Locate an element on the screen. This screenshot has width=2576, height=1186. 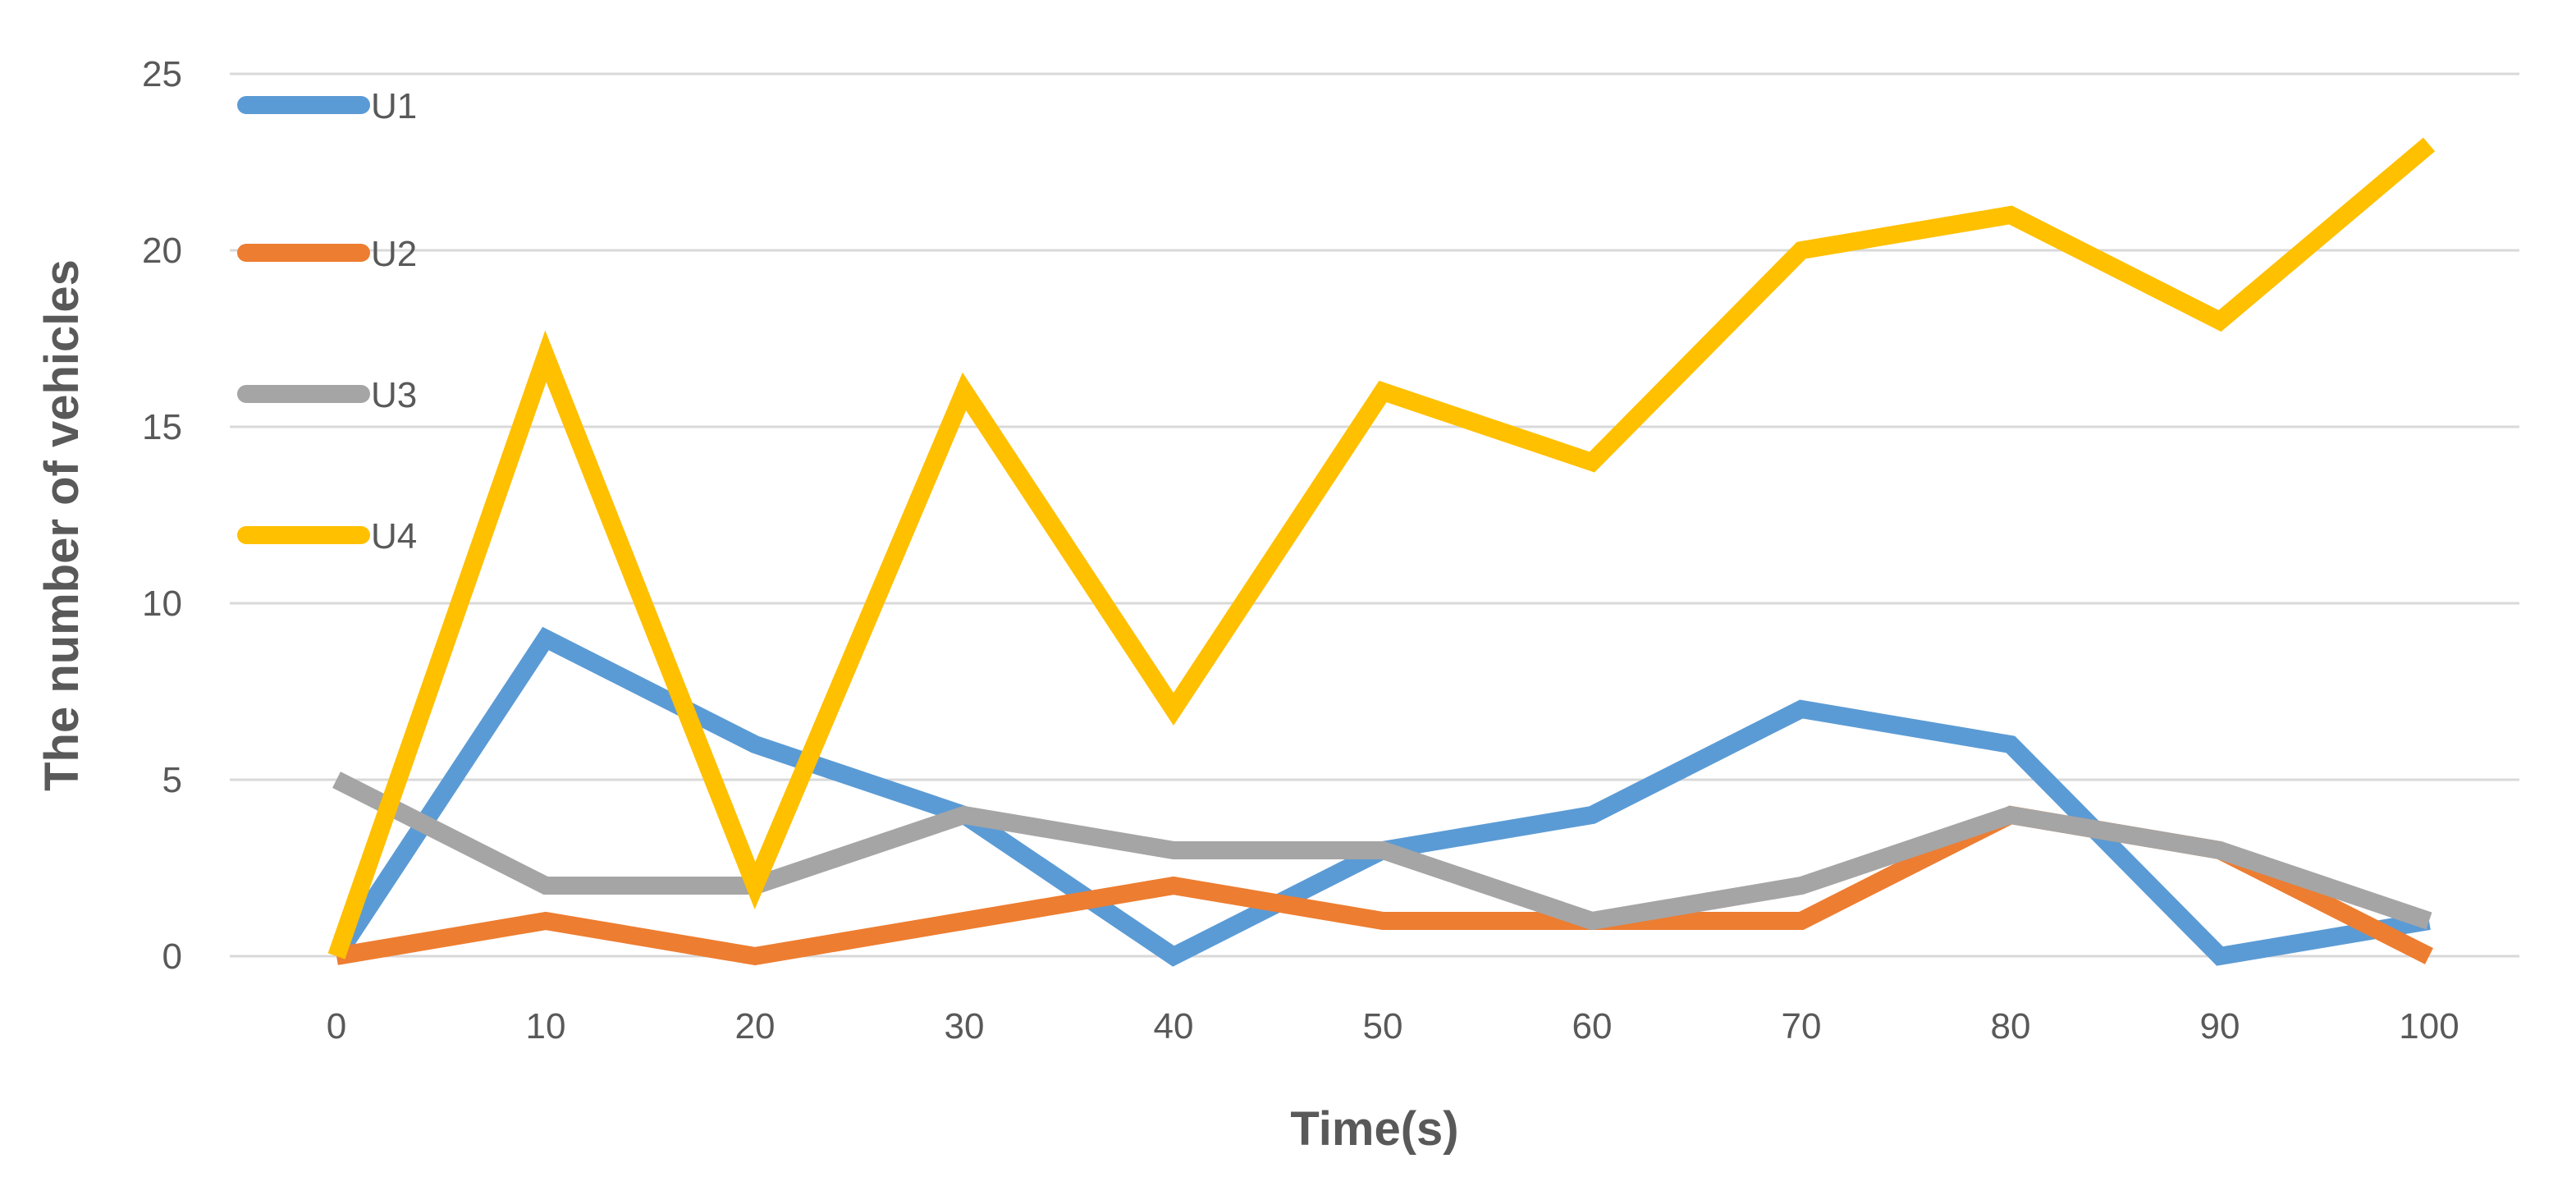
y-tick-label: 25 is located at coordinates (162, 74).